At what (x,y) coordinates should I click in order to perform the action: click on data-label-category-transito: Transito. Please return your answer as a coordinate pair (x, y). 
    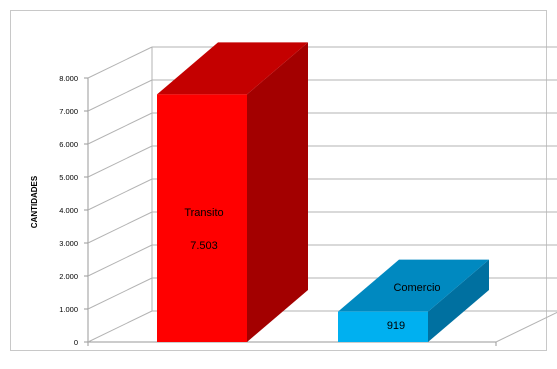
    Looking at the image, I should click on (203, 213).